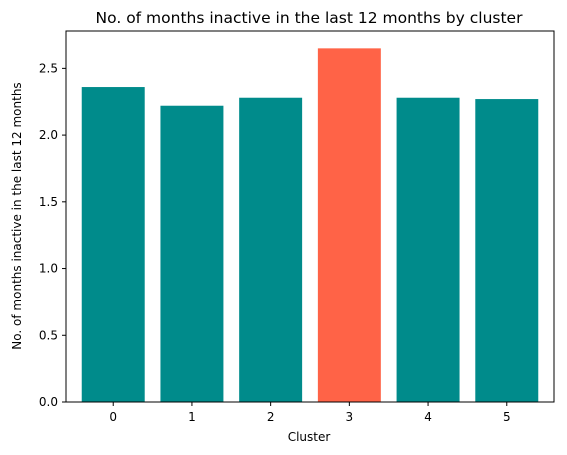 This screenshot has width=567, height=455. What do you see at coordinates (113, 417) in the screenshot?
I see `x-tick-label: 0` at bounding box center [113, 417].